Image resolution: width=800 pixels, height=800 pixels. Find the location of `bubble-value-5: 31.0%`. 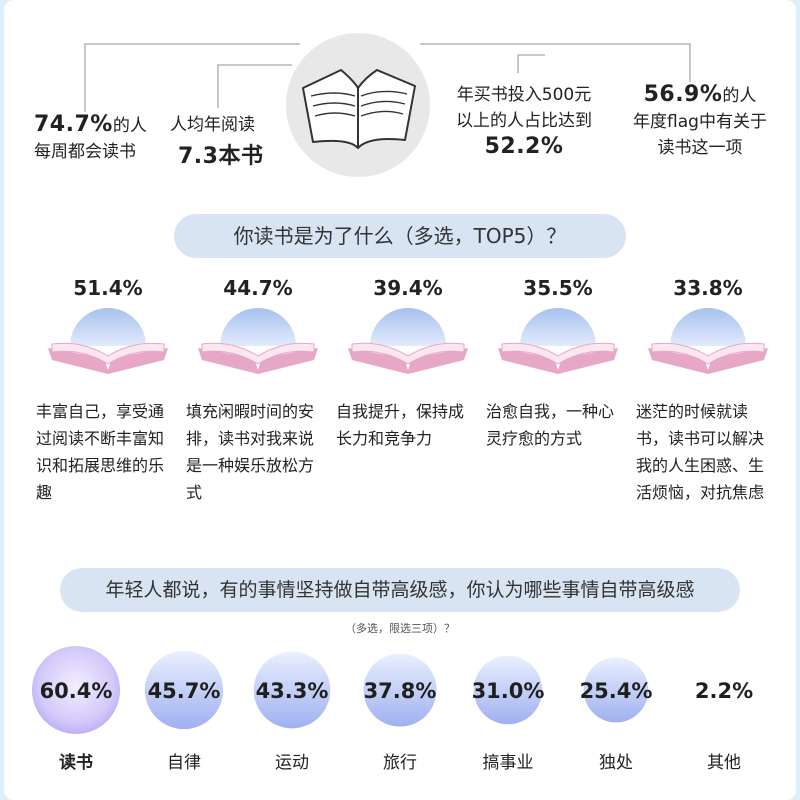

bubble-value-5: 31.0% is located at coordinates (508, 691).